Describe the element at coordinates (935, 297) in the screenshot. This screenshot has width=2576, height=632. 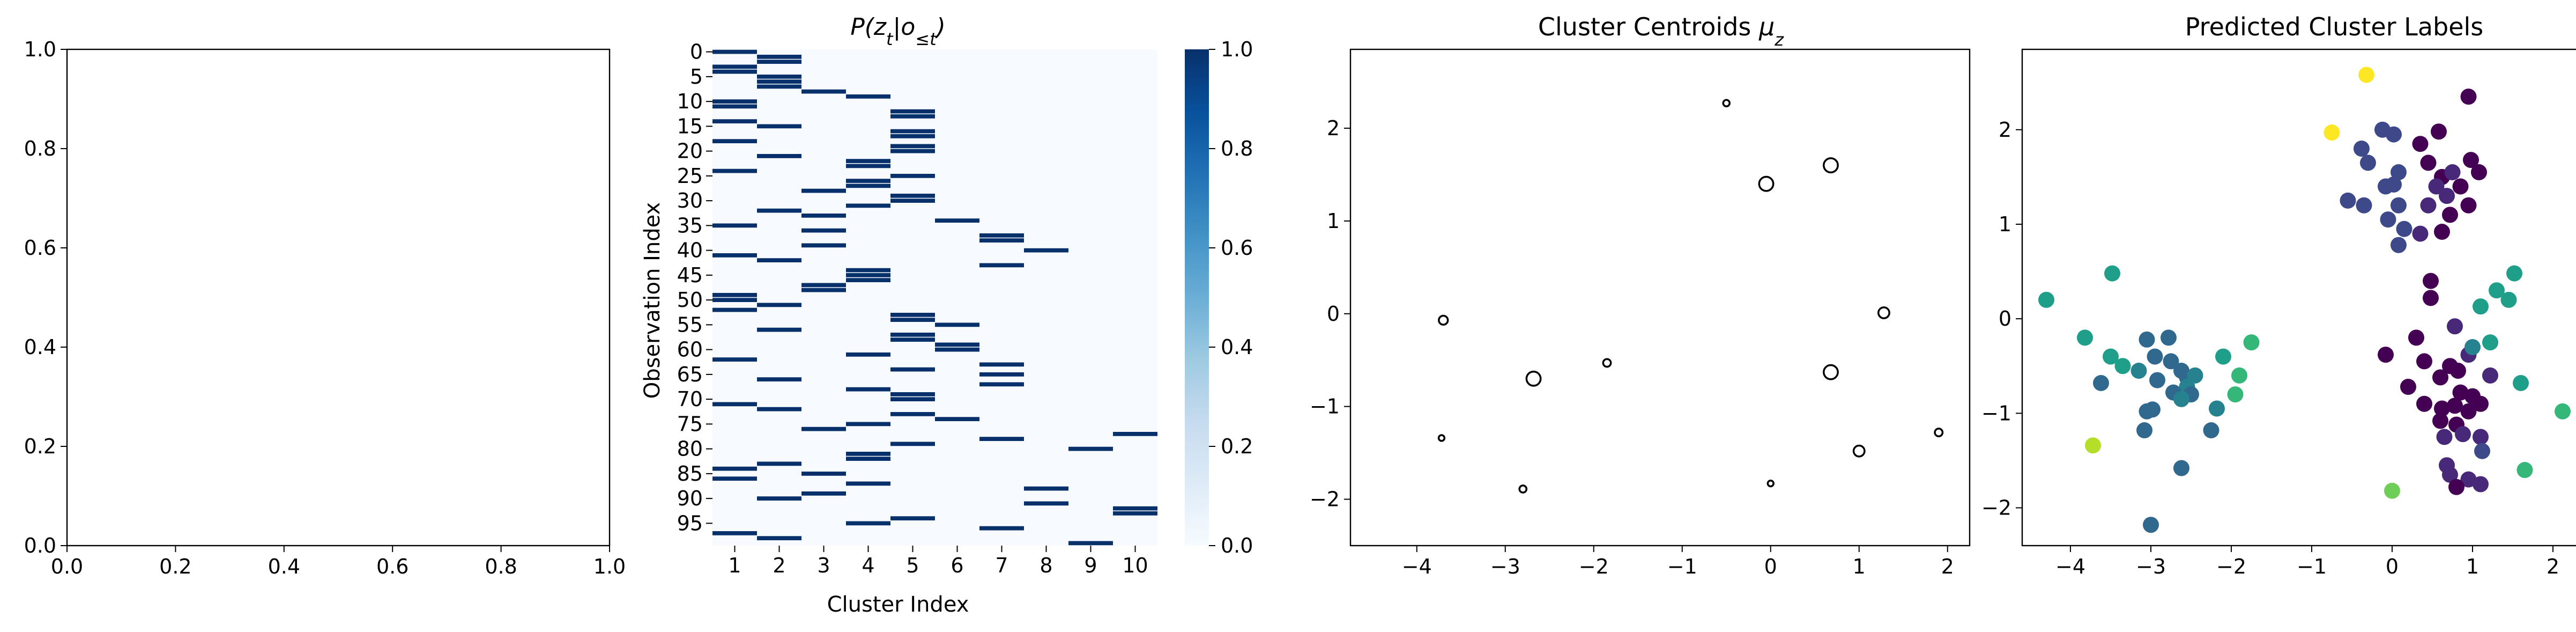
I see `heatmap-background` at that location.